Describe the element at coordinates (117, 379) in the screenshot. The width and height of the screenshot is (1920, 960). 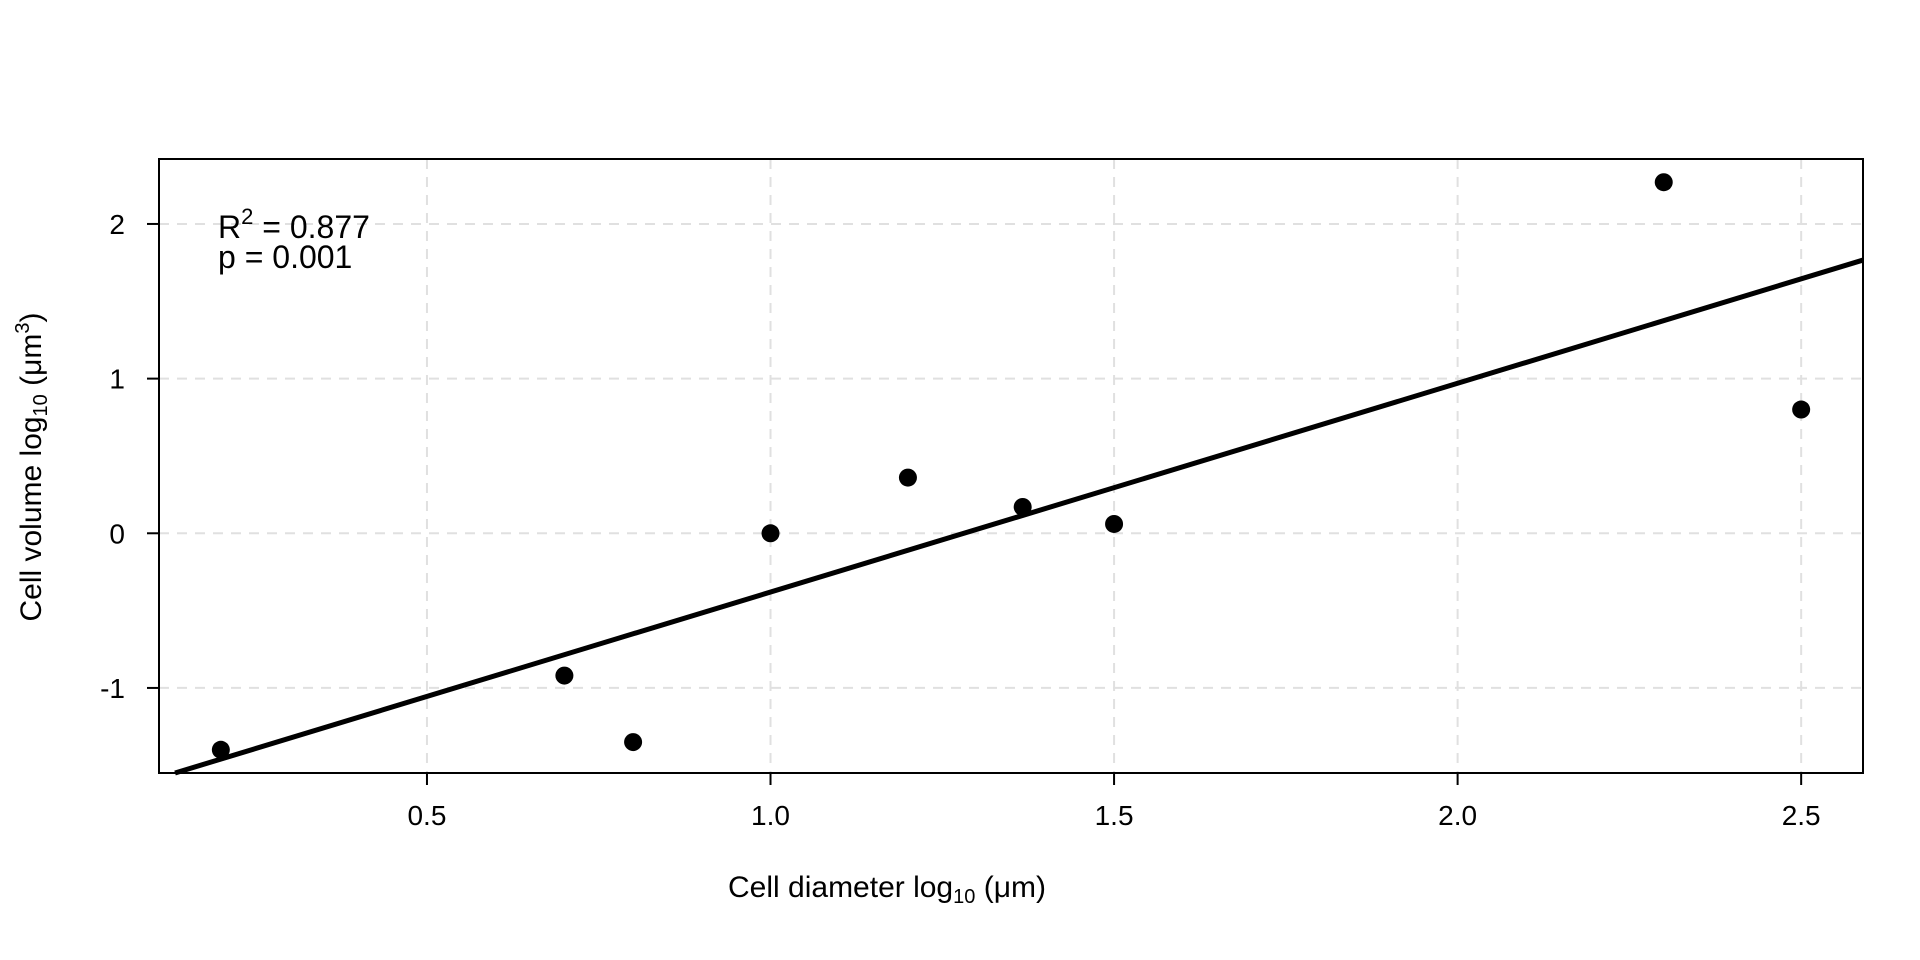
I see `y-tick-label-2: 1` at that location.